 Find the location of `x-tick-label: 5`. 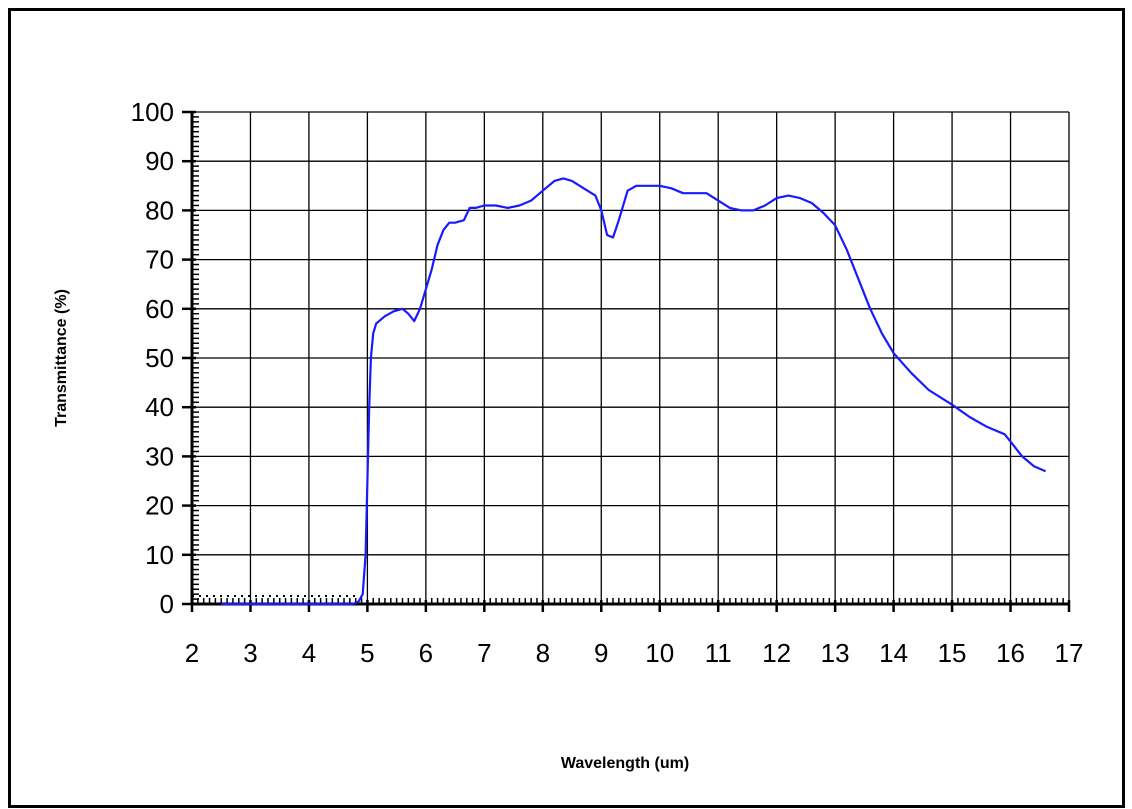

x-tick-label: 5 is located at coordinates (367, 653).